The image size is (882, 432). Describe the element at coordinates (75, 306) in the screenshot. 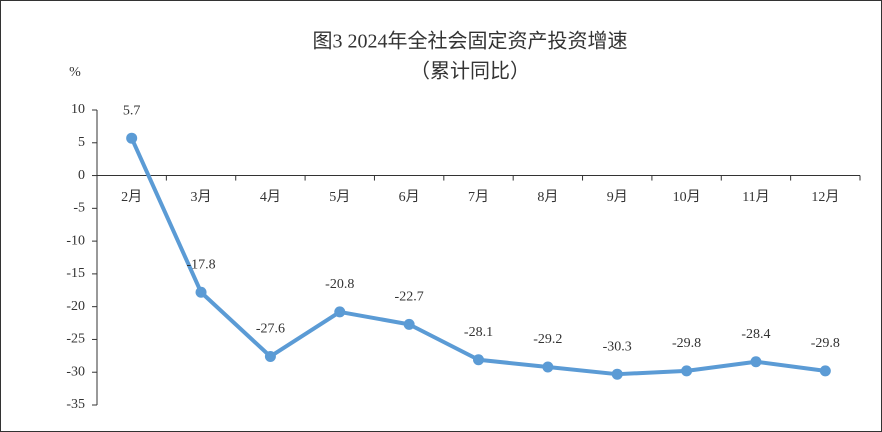

I see `y-tick-label: -20` at that location.